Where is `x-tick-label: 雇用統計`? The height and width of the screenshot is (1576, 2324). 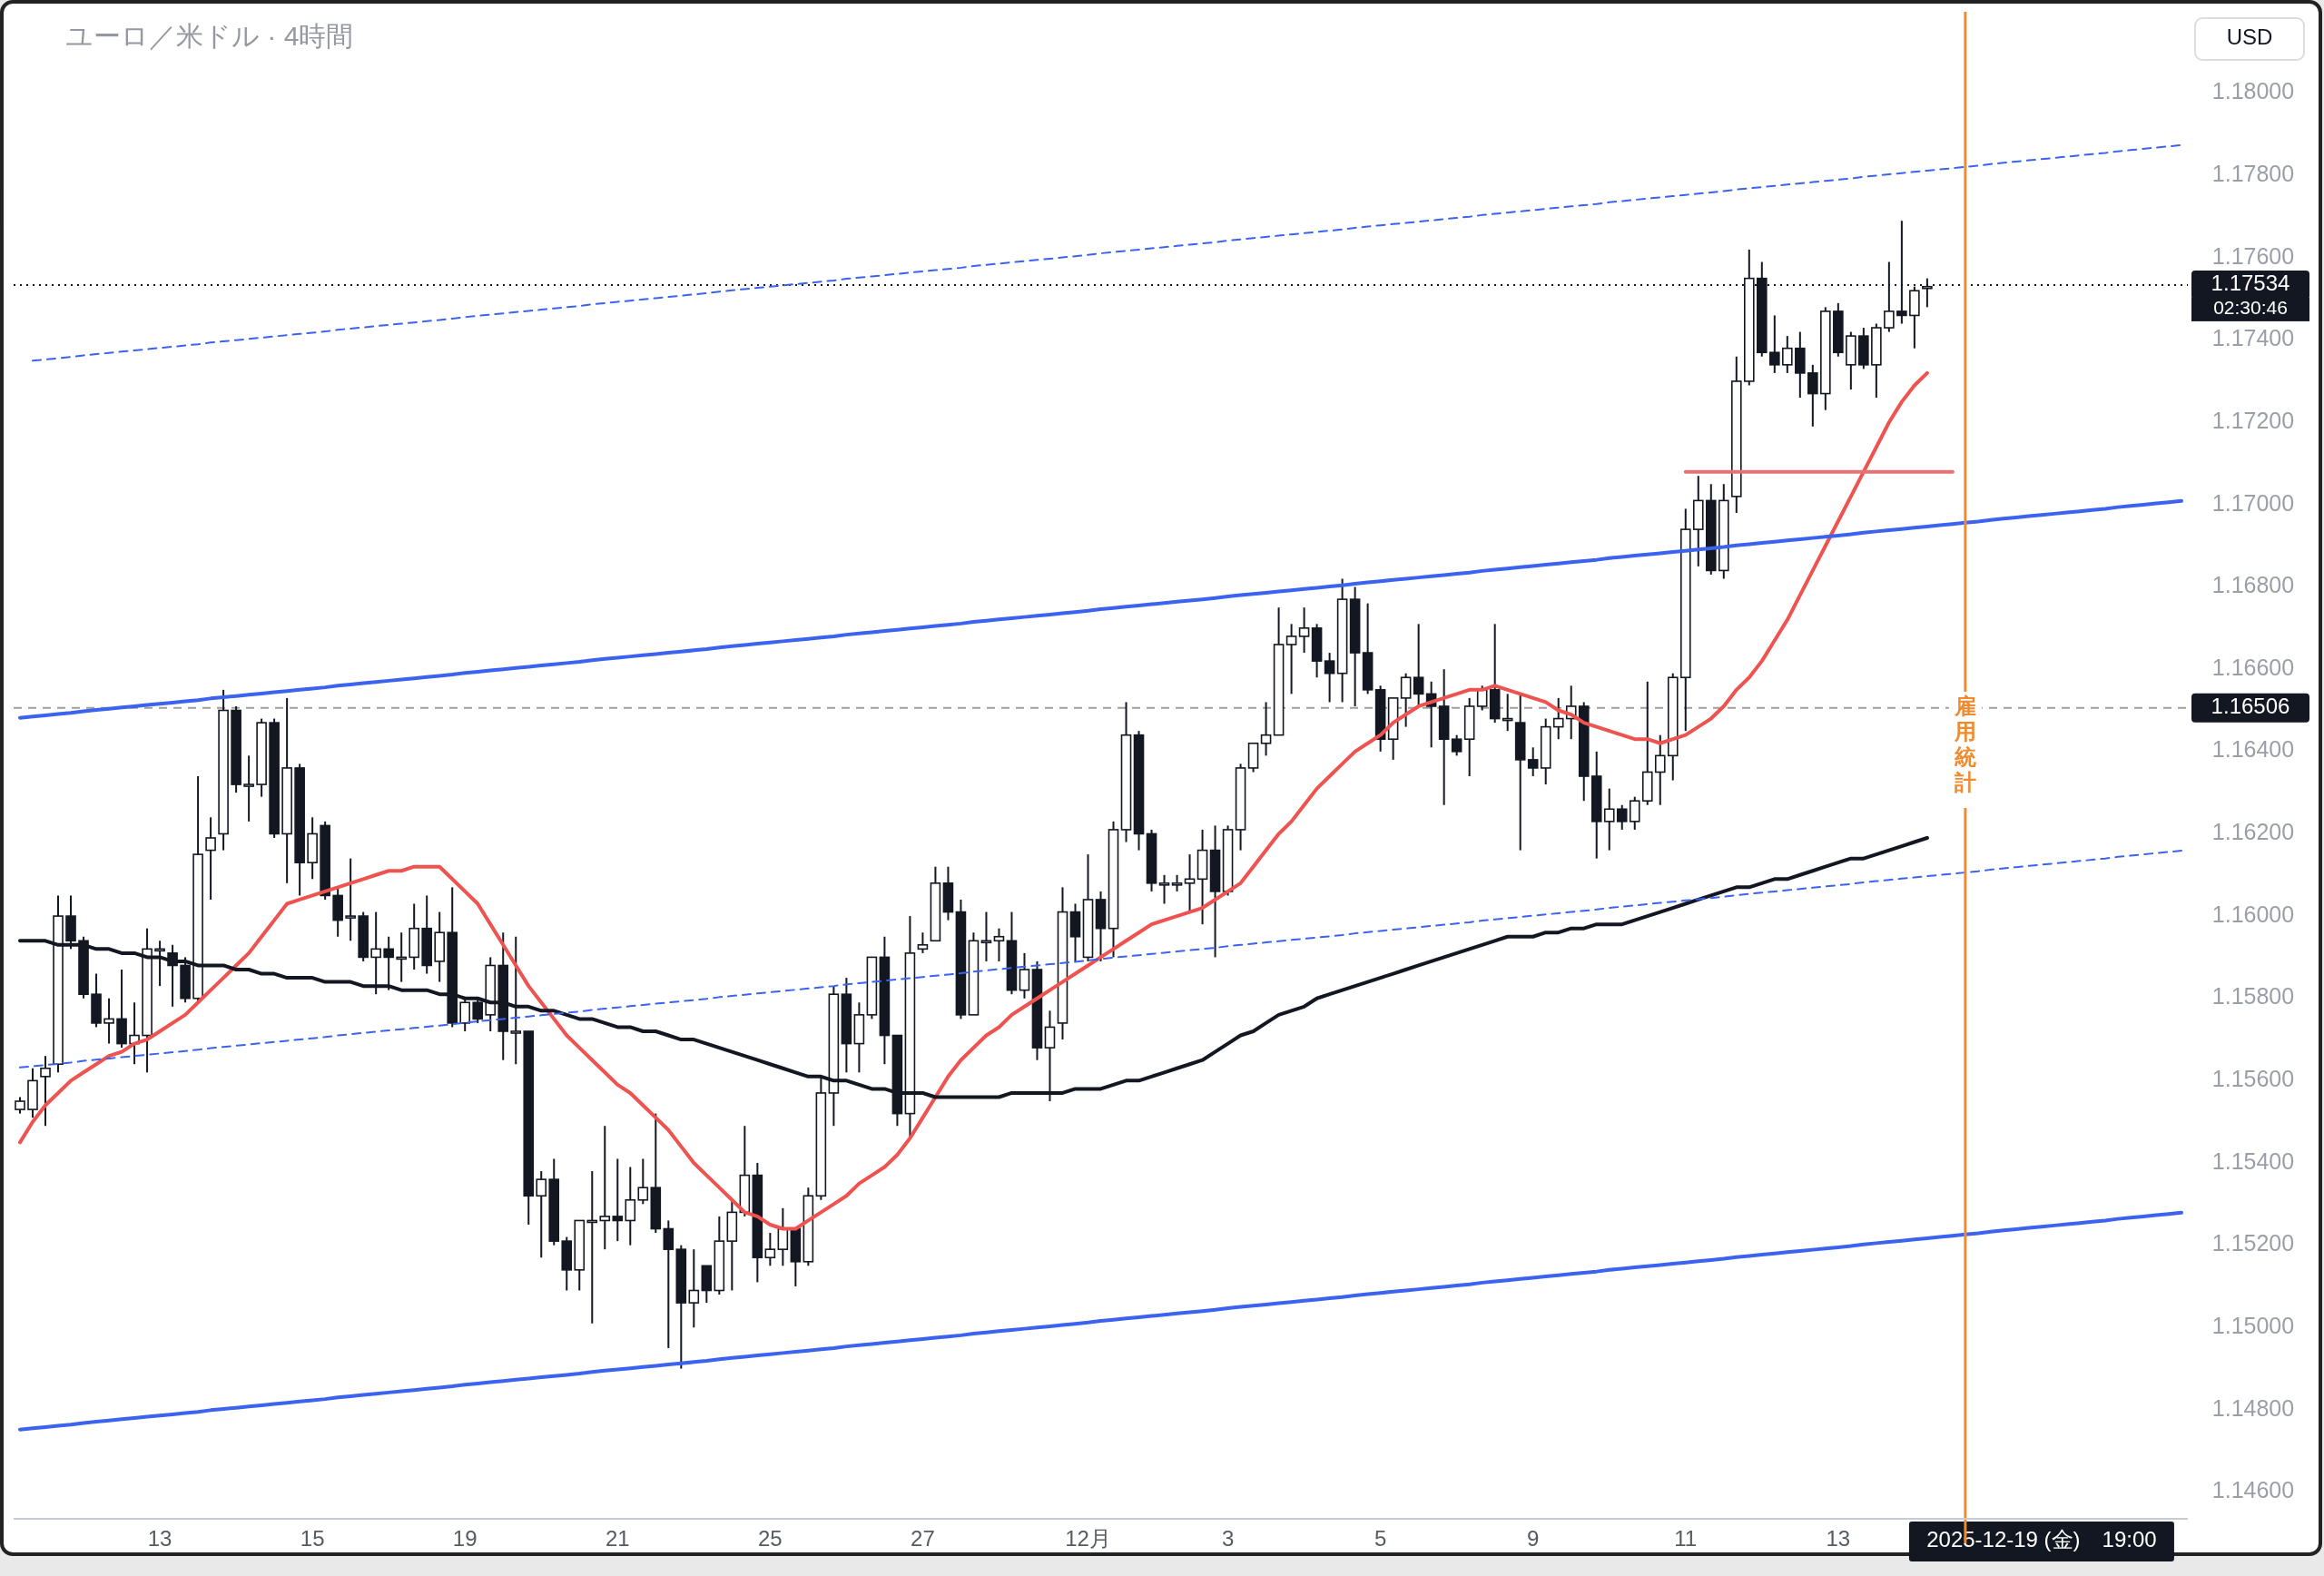 x-tick-label: 雇用統計 is located at coordinates (1964, 744).